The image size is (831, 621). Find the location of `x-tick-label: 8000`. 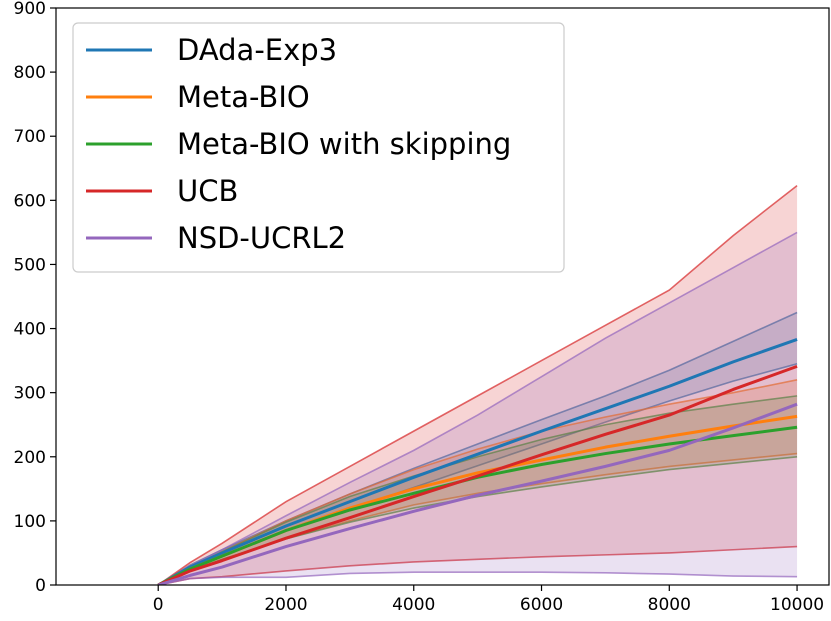

x-tick-label: 8000 is located at coordinates (669, 605).